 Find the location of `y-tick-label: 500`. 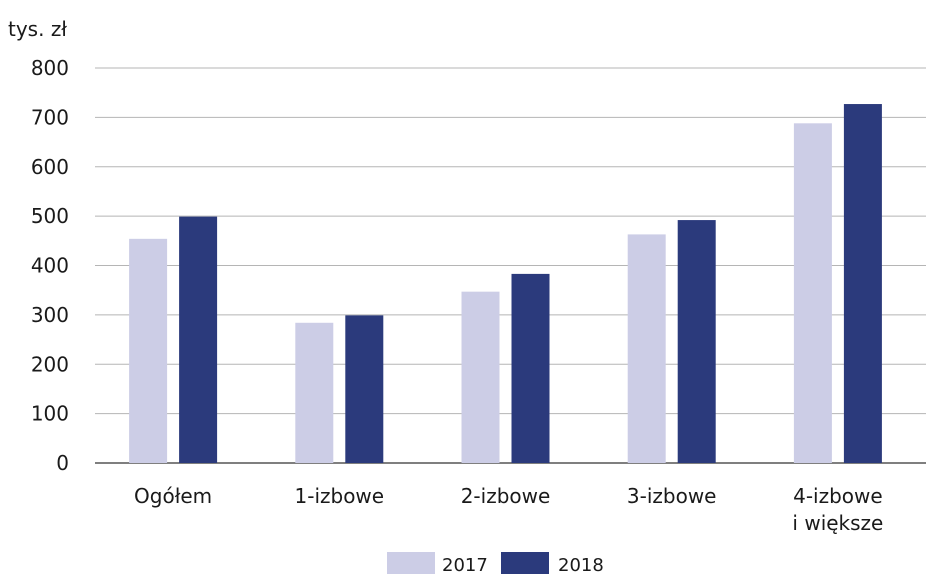

y-tick-label: 500 is located at coordinates (50, 216).